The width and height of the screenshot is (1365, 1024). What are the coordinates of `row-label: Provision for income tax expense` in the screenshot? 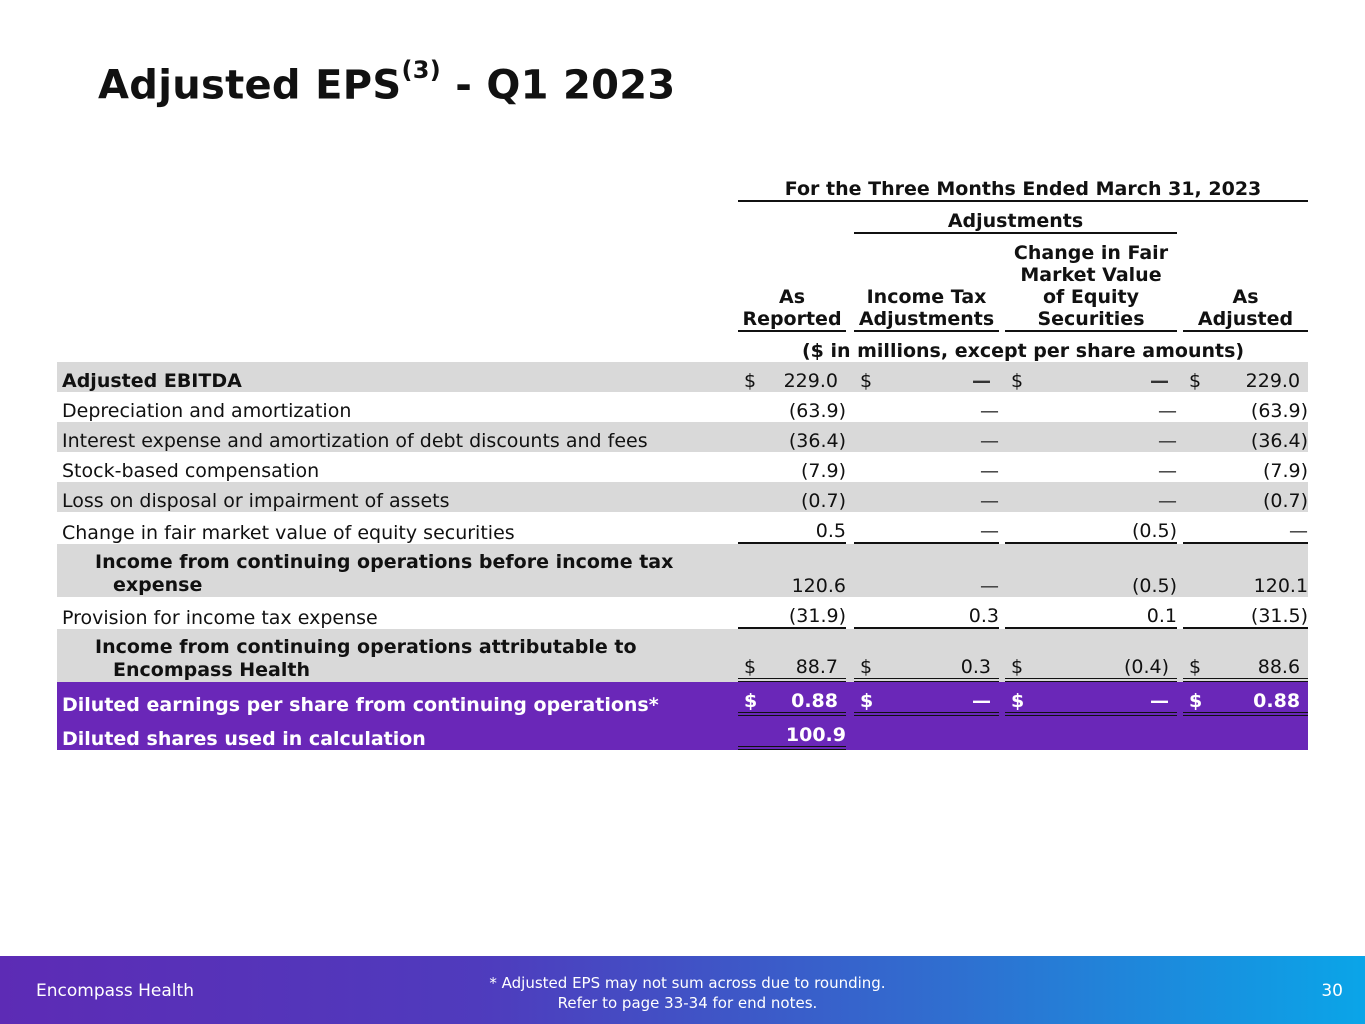 It's located at (220, 618).